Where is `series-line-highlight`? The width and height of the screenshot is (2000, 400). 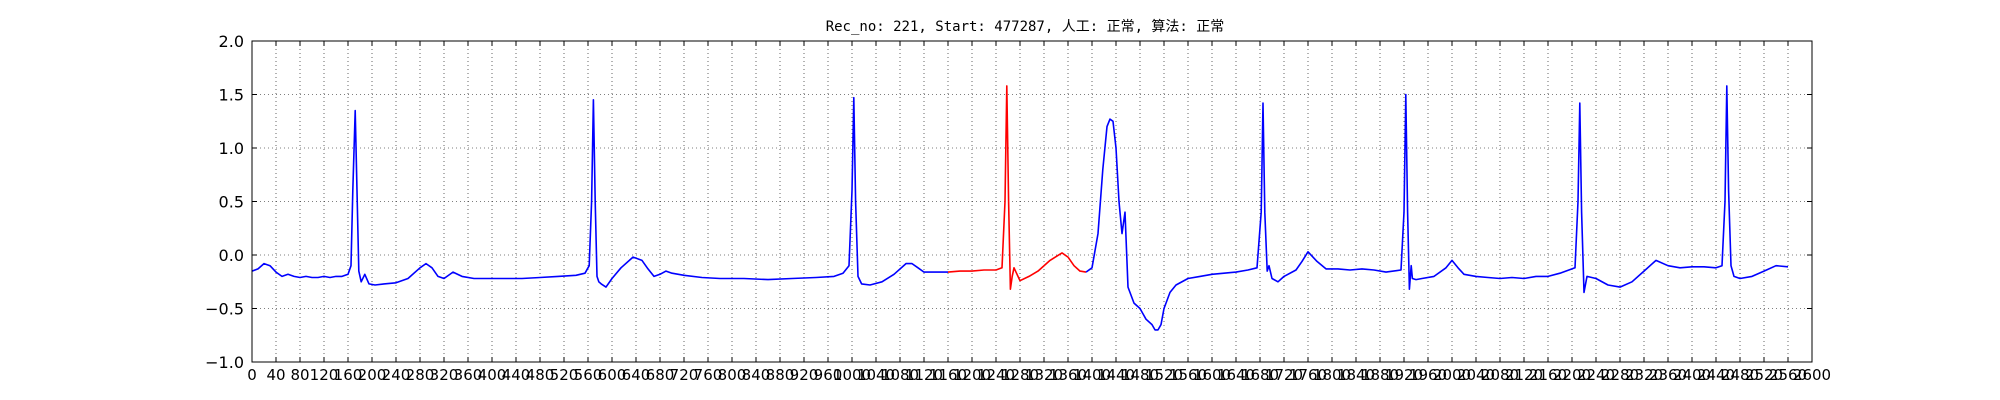 series-line-highlight is located at coordinates (1017, 188).